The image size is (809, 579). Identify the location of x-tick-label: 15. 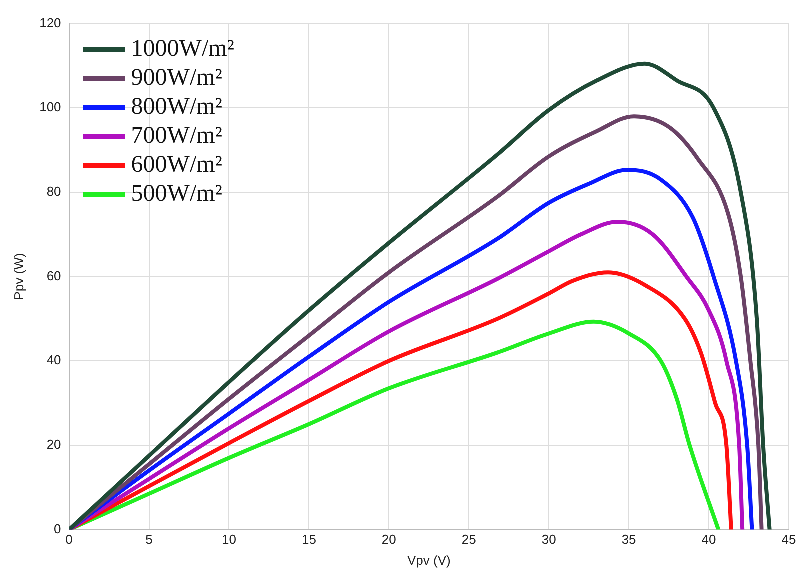
(309, 540).